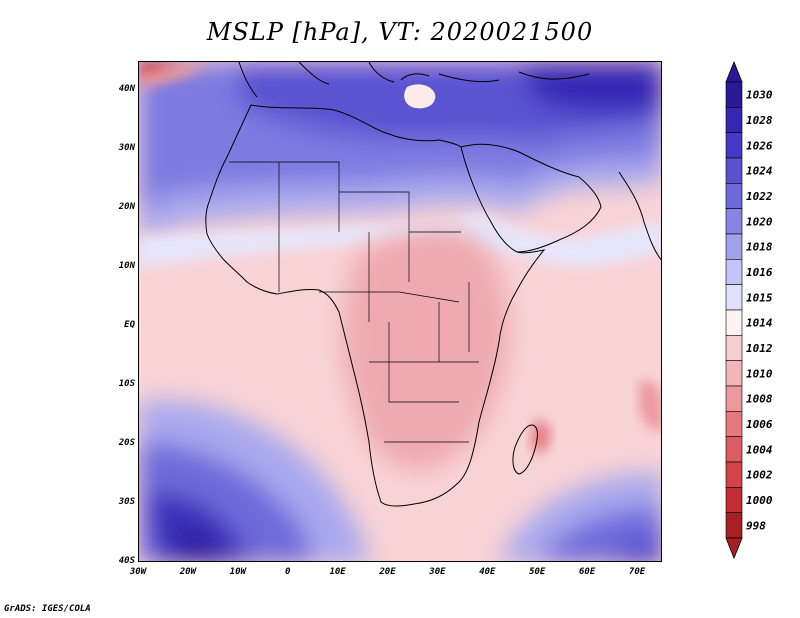 This screenshot has width=800, height=618. I want to click on lat-tick-label: 10N, so click(126, 266).